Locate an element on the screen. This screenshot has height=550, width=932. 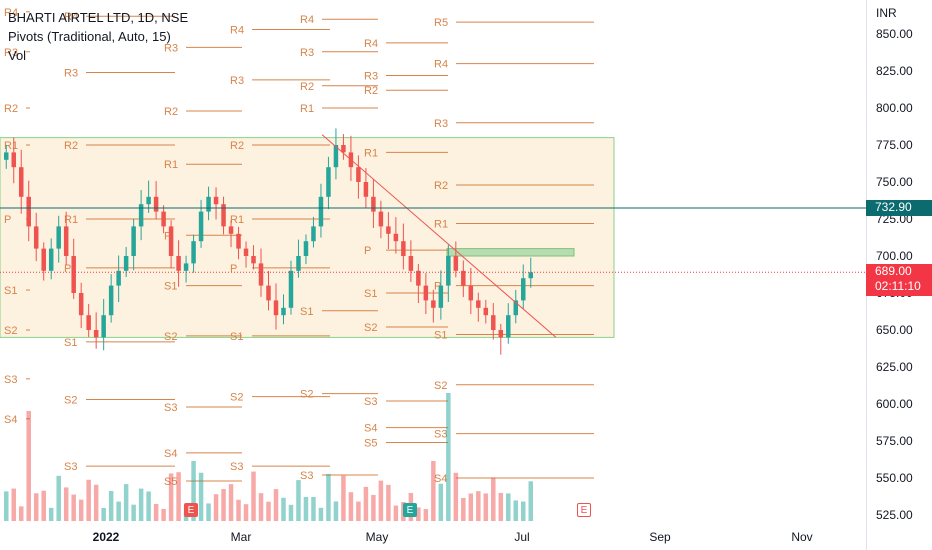
price-tick-label: 800.00 is located at coordinates (894, 108).